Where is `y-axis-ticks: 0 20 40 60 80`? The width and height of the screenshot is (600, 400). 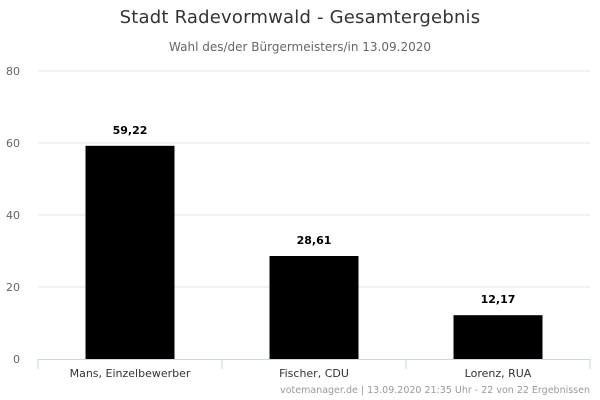
y-axis-ticks: 0 20 40 60 80 is located at coordinates (13, 215).